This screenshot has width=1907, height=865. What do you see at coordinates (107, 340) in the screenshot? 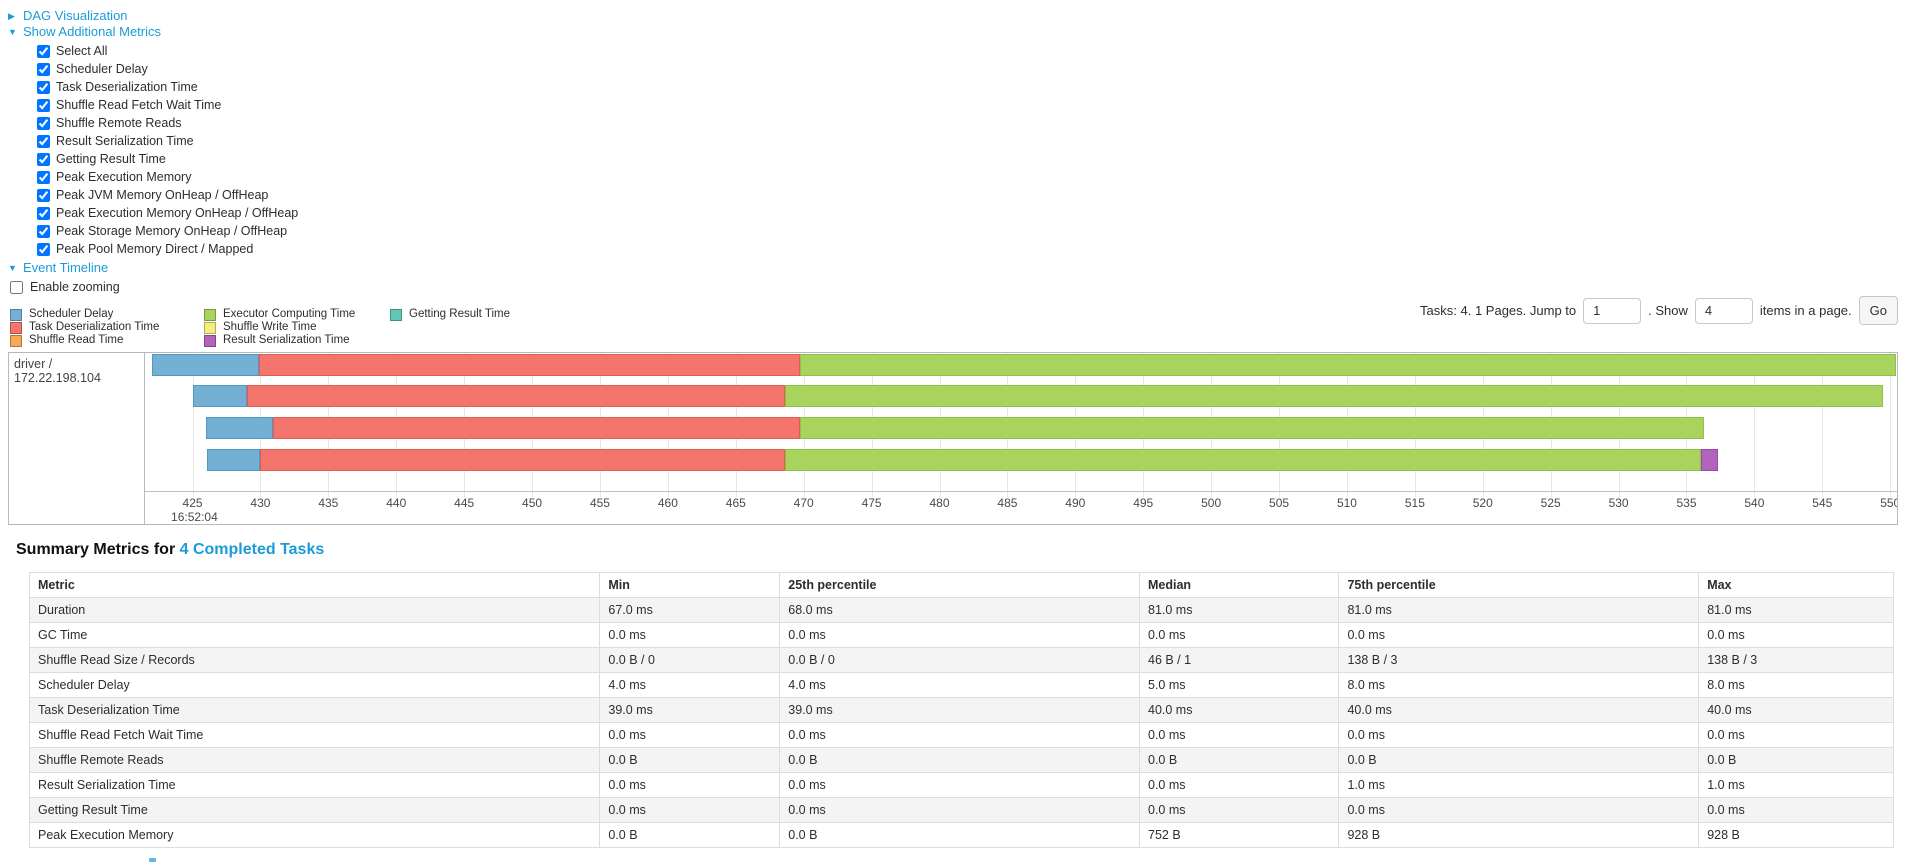
I see `legend-item-shuffle-read: Shuffle Read Time` at bounding box center [107, 340].